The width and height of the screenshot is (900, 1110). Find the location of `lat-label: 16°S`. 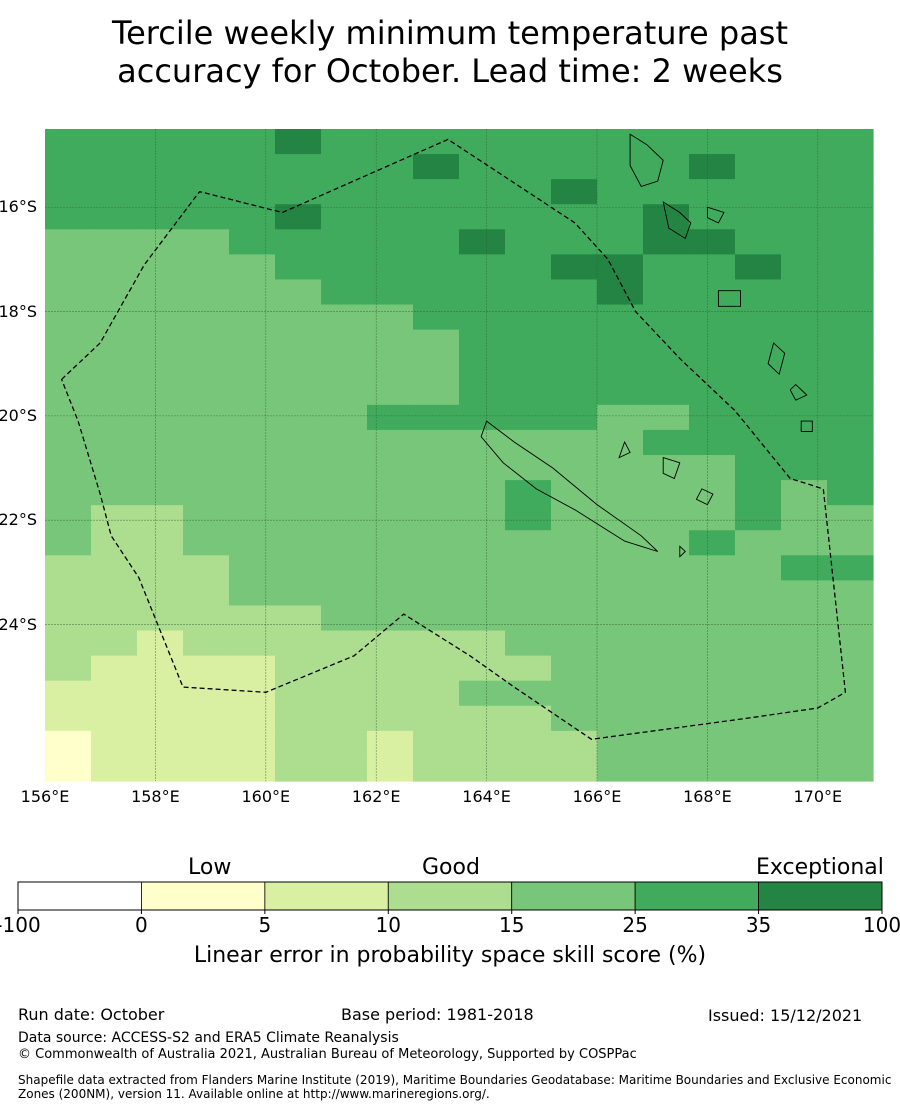

lat-label: 16°S is located at coordinates (18, 207).